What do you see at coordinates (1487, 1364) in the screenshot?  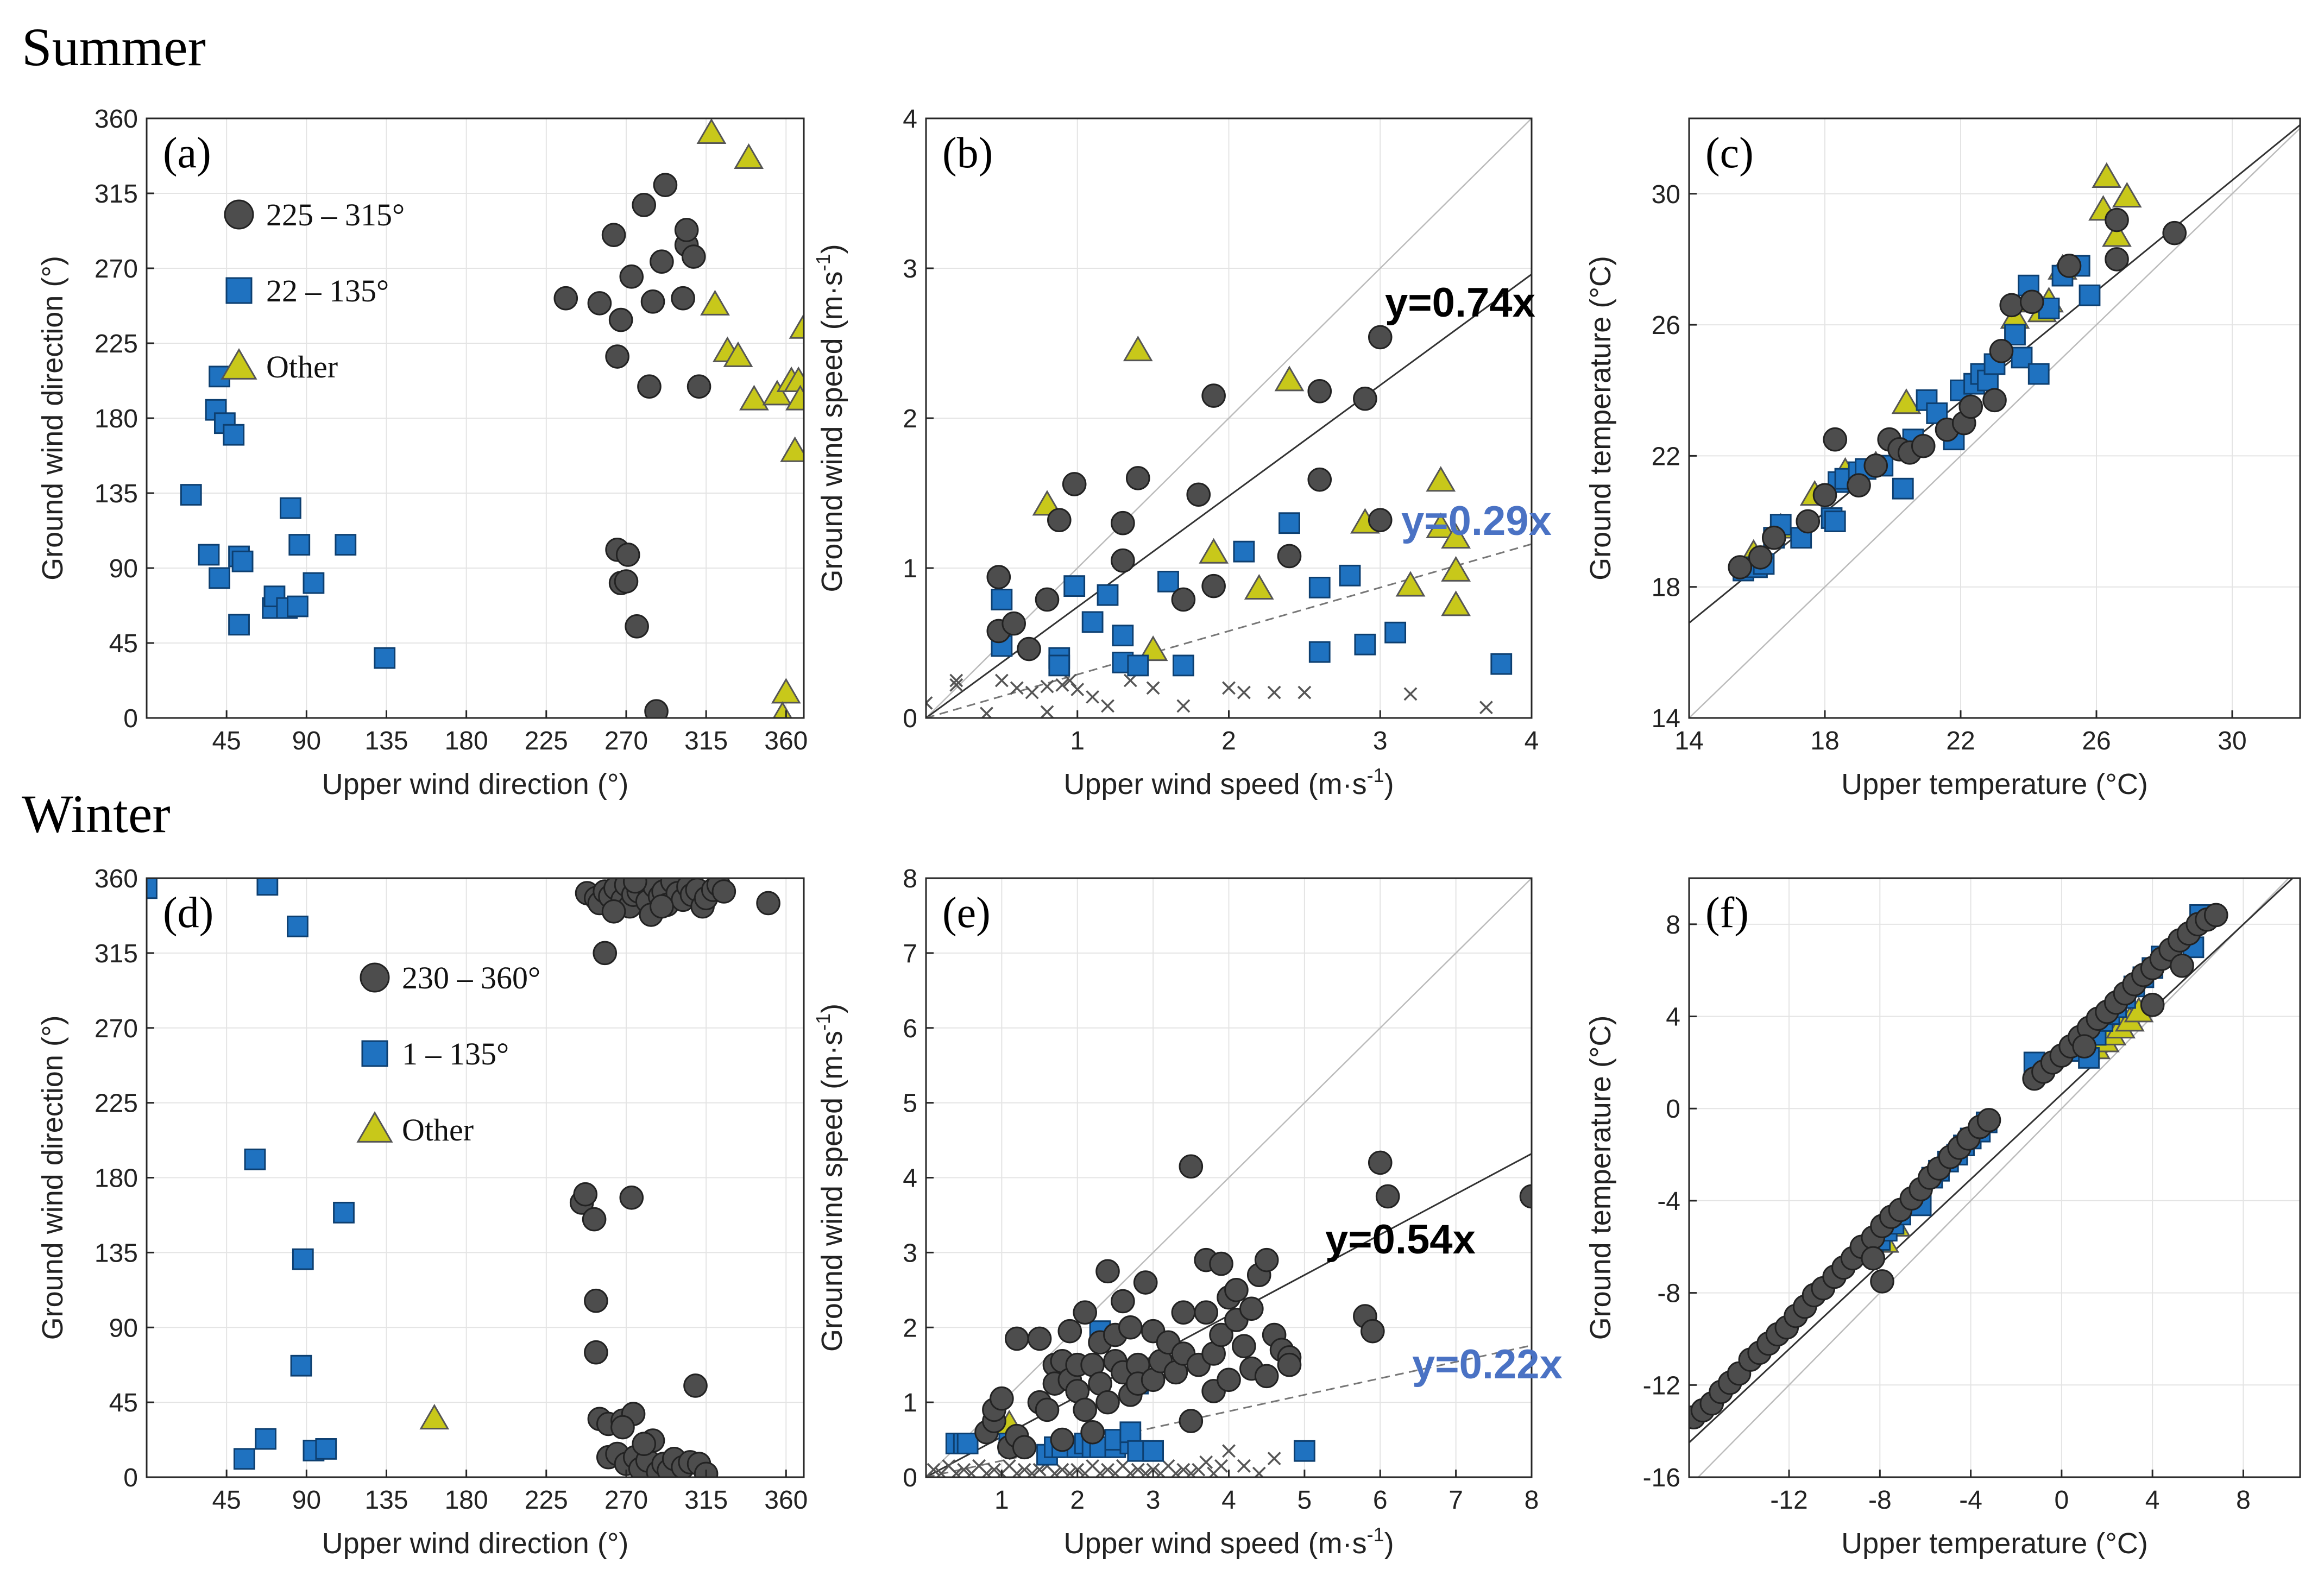 I see `fit-equation-1: y=0.22x` at bounding box center [1487, 1364].